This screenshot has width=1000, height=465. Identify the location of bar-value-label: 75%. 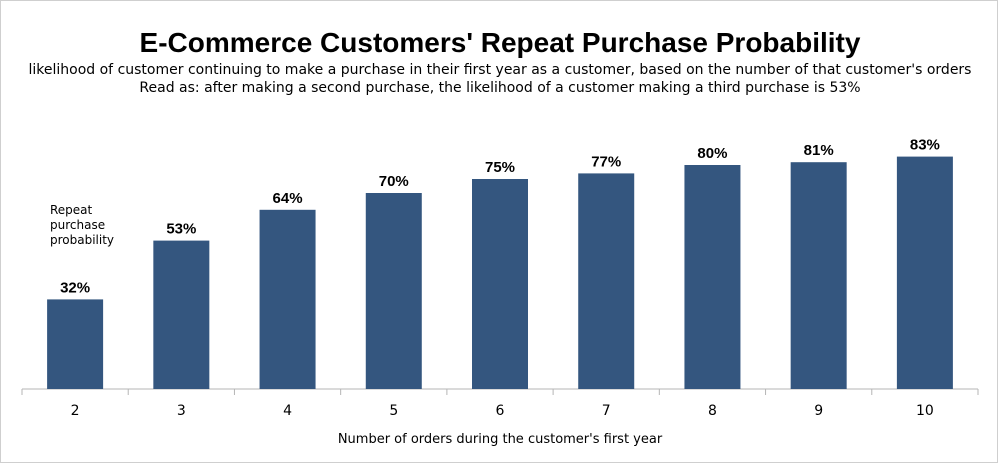
(500, 167).